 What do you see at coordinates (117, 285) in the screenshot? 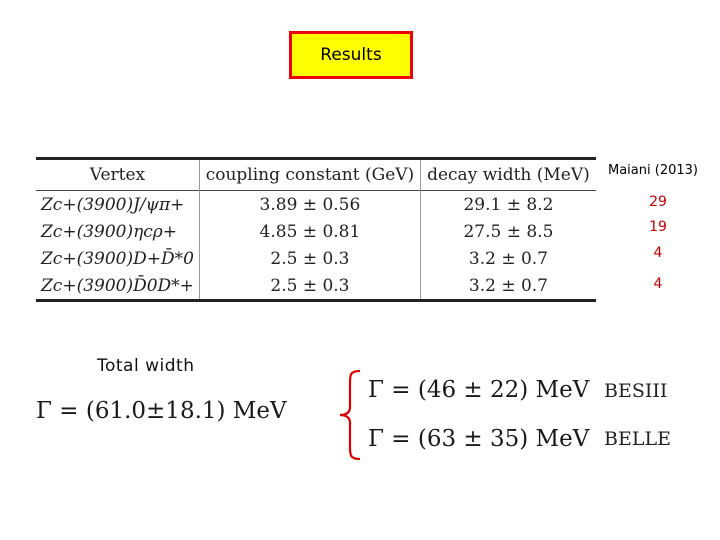
I see `vertex-cell: Zc+(3900)D̄0D*+` at bounding box center [117, 285].